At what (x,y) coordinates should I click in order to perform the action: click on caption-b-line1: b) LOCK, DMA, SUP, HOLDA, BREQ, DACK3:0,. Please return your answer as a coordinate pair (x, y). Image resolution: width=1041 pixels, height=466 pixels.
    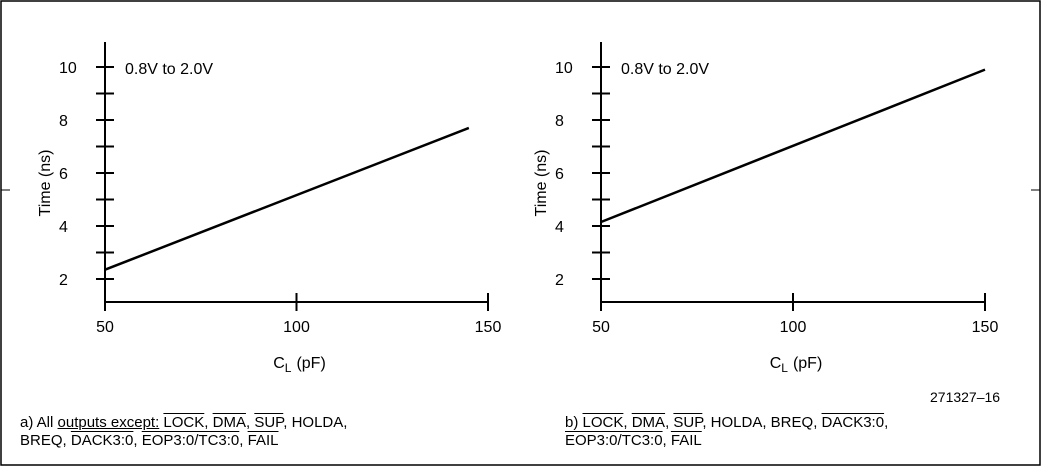
    Looking at the image, I should click on (726, 423).